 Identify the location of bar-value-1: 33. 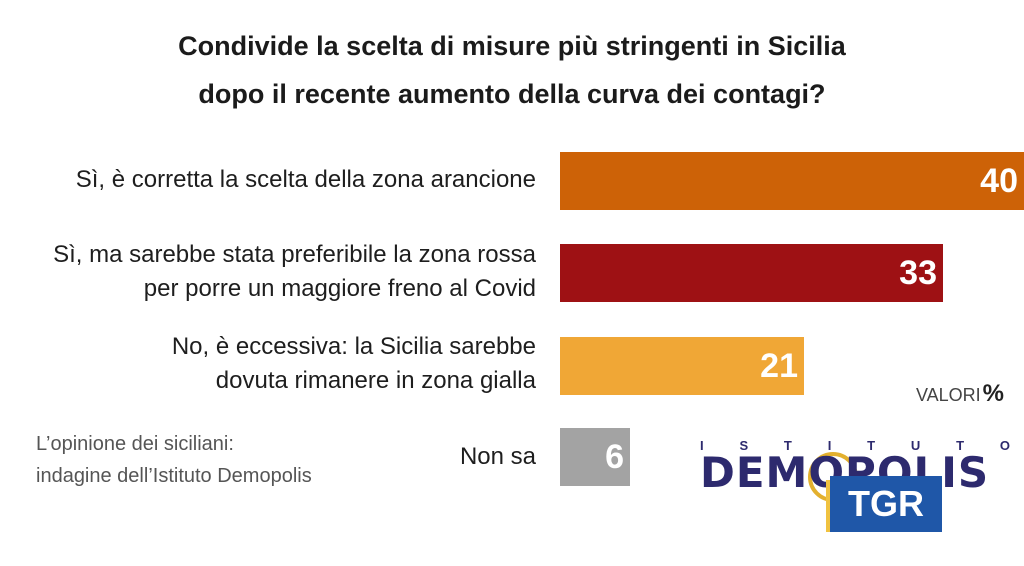
(918, 273).